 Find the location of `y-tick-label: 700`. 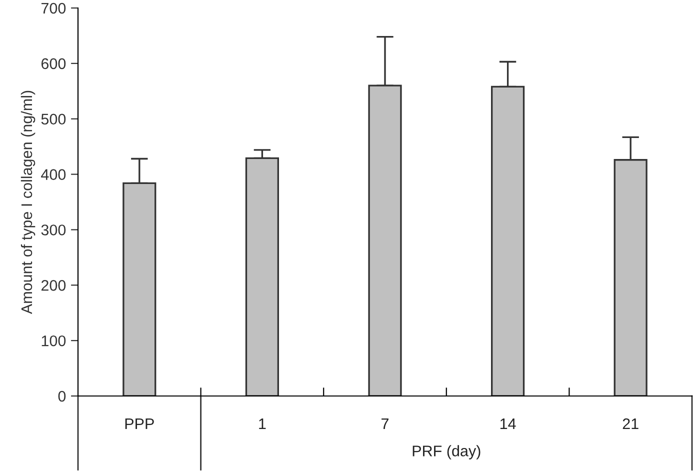

y-tick-label: 700 is located at coordinates (53, 8).